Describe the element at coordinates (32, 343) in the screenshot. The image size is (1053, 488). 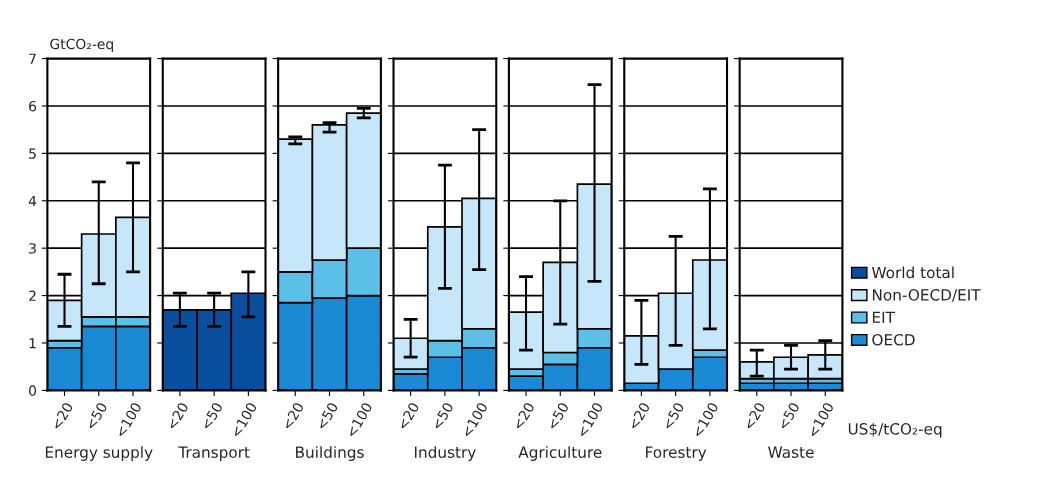
I see `y-tick-label: 1` at that location.